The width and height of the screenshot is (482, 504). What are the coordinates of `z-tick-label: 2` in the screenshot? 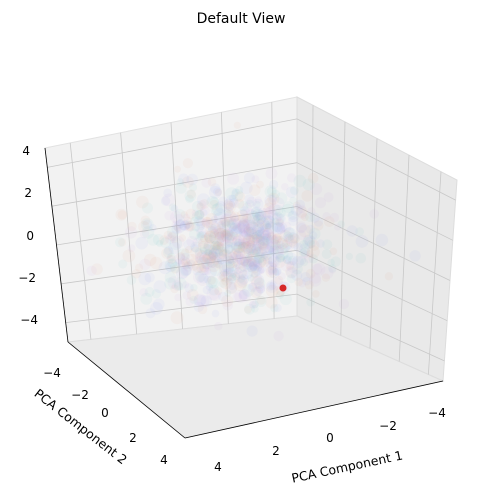 It's located at (28, 193).